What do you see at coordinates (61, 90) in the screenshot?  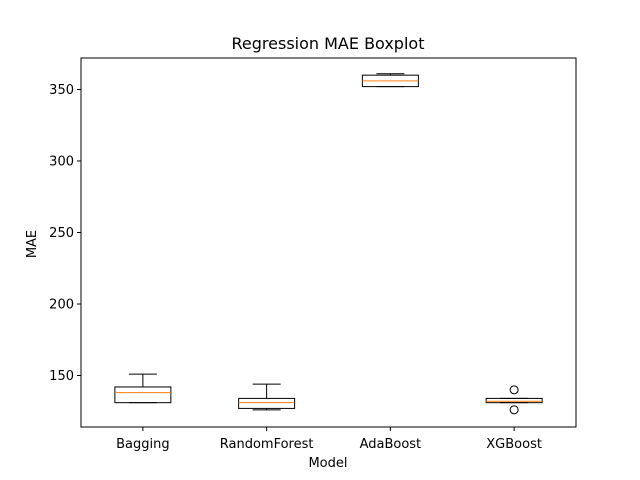 I see `y-tick-label: 350` at bounding box center [61, 90].